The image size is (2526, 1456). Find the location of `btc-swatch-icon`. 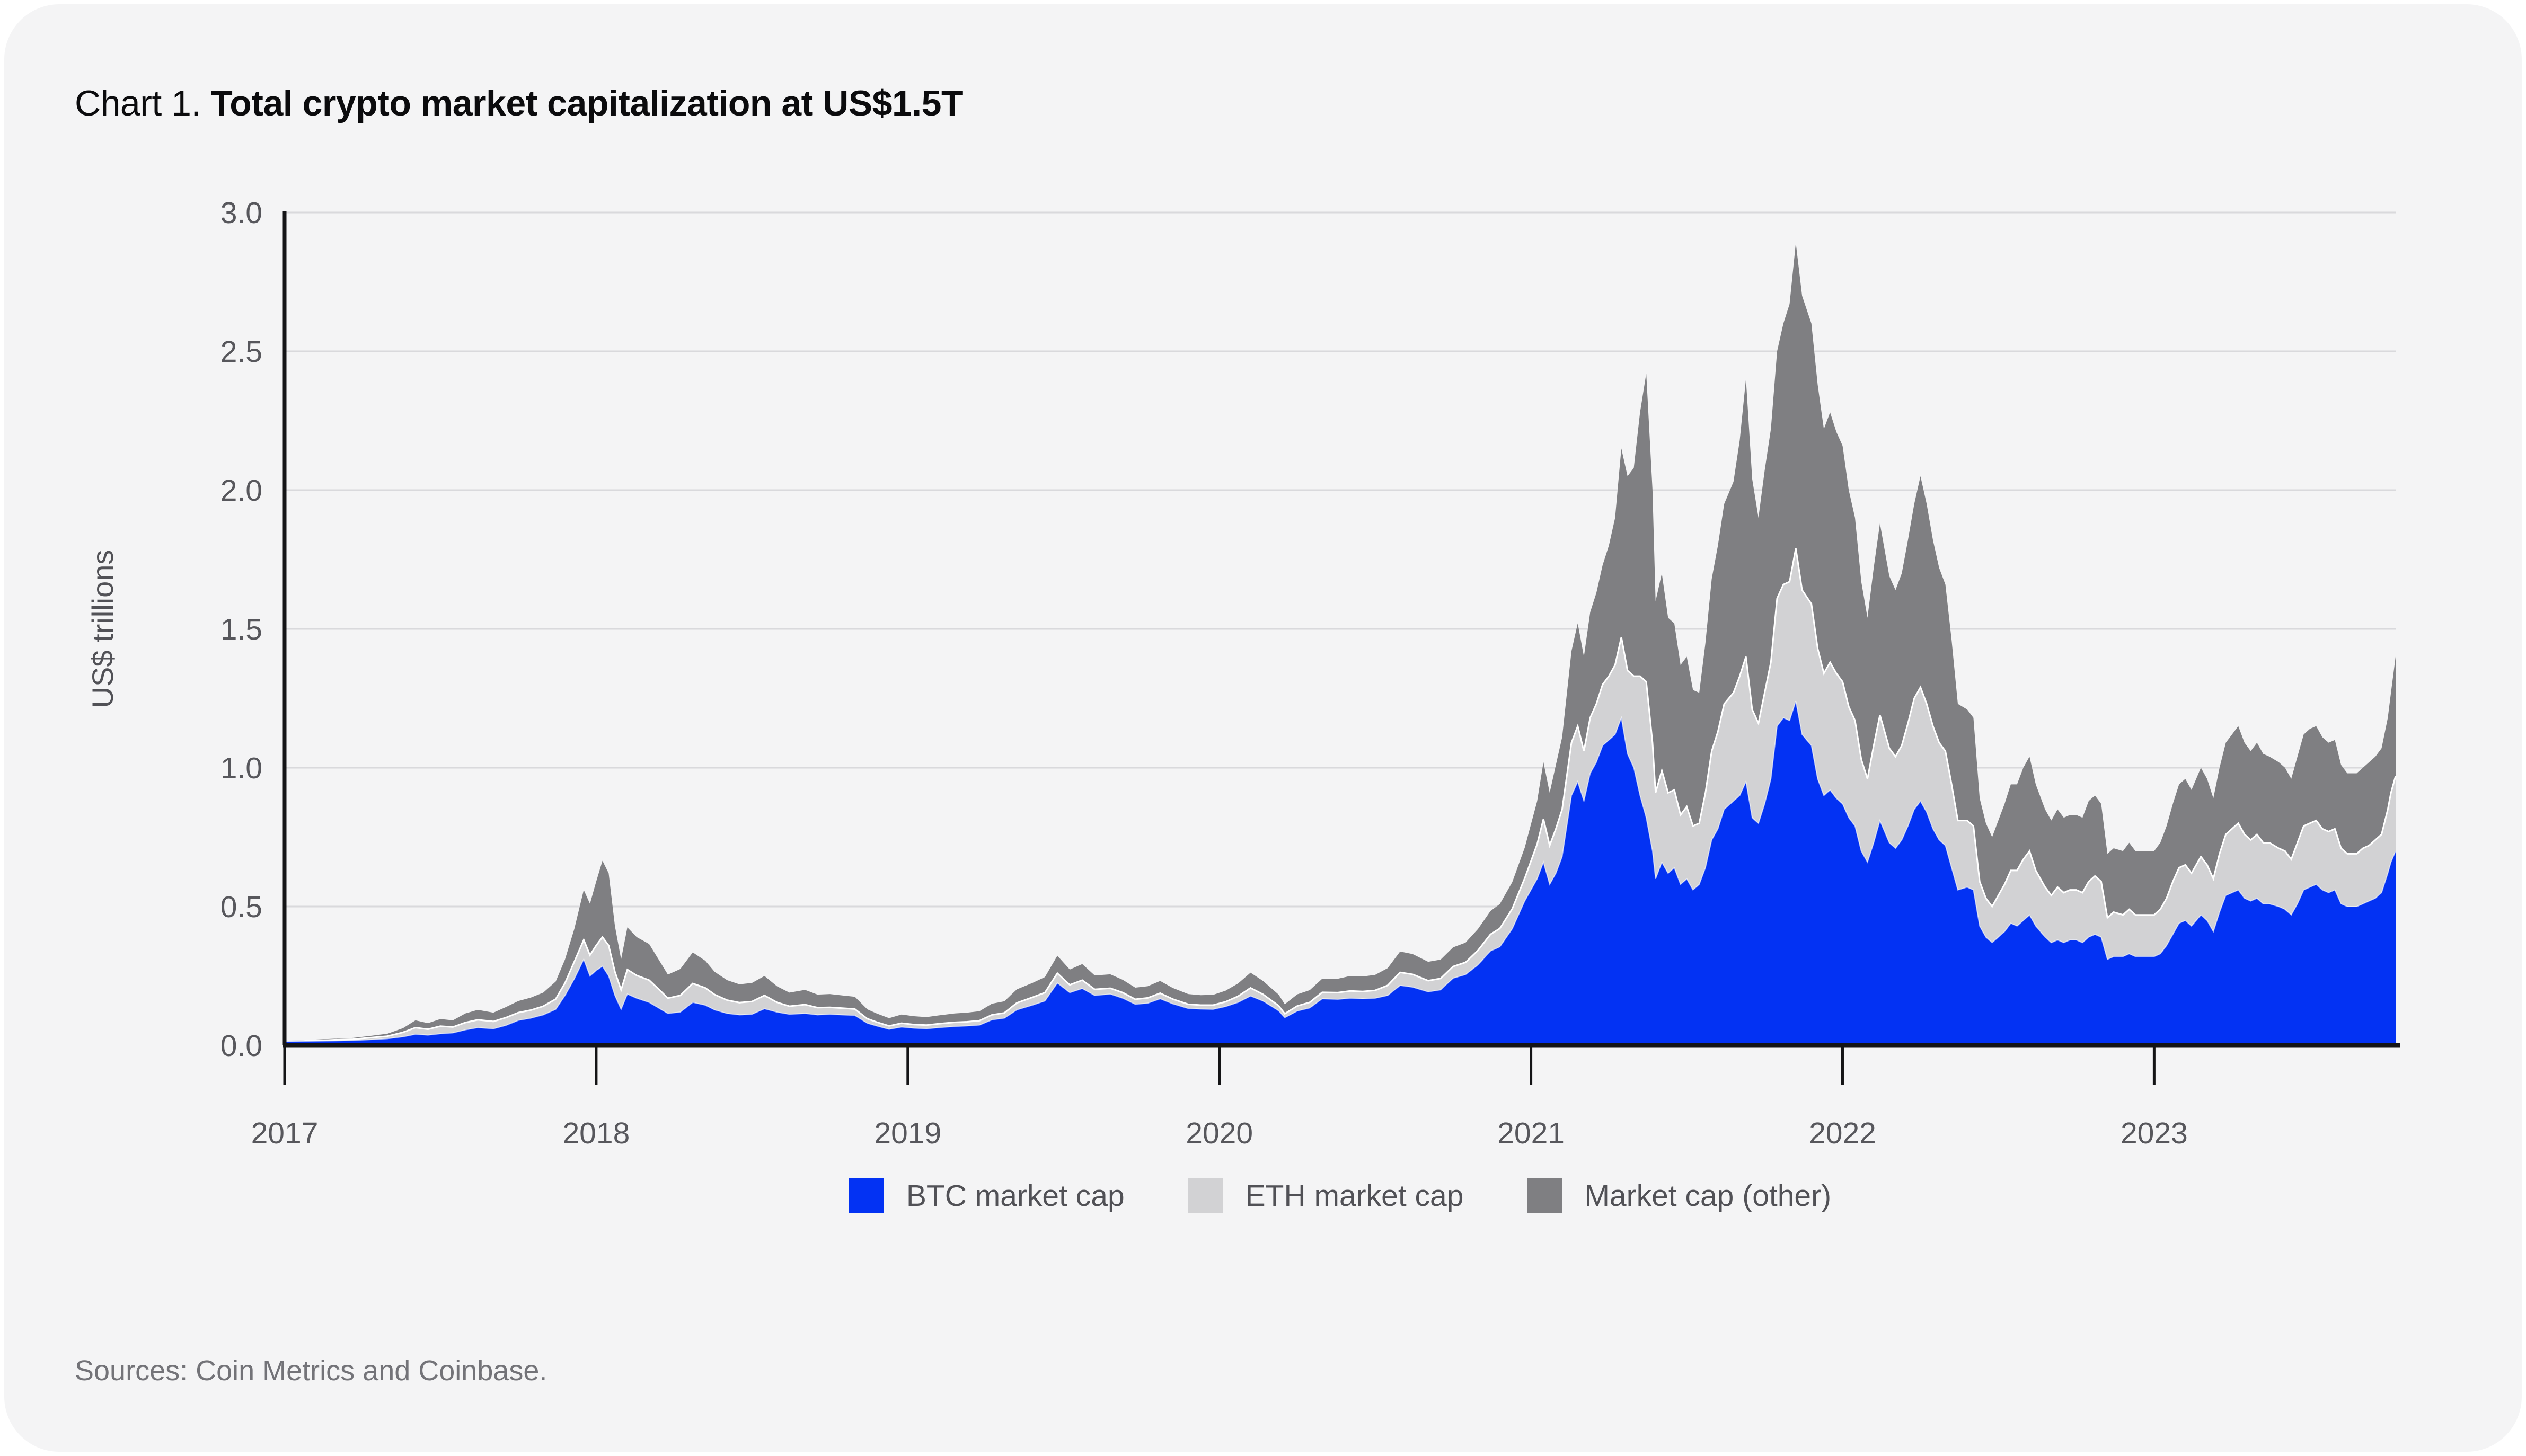

btc-swatch-icon is located at coordinates (866, 1196).